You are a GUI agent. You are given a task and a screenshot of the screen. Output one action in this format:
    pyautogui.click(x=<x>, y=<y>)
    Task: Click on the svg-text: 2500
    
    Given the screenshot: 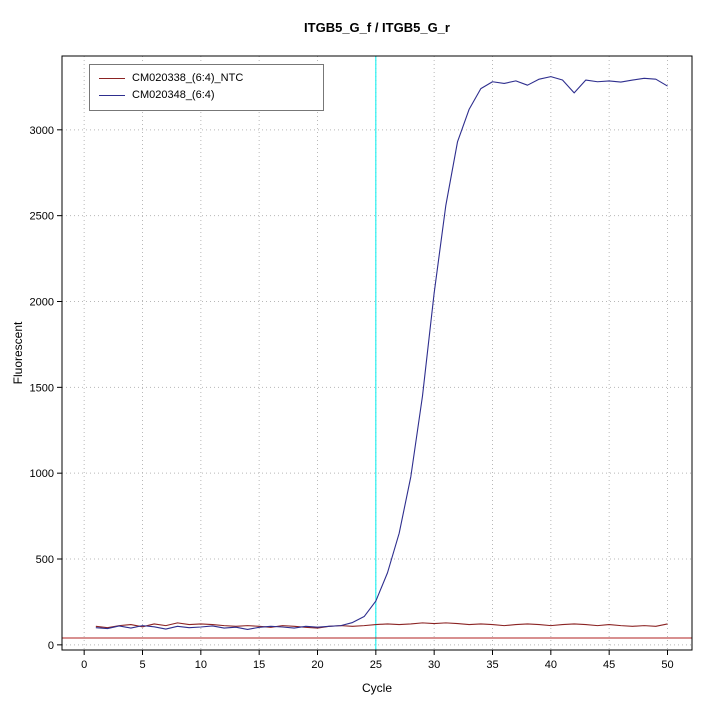 What is the action you would take?
    pyautogui.click(x=42, y=217)
    